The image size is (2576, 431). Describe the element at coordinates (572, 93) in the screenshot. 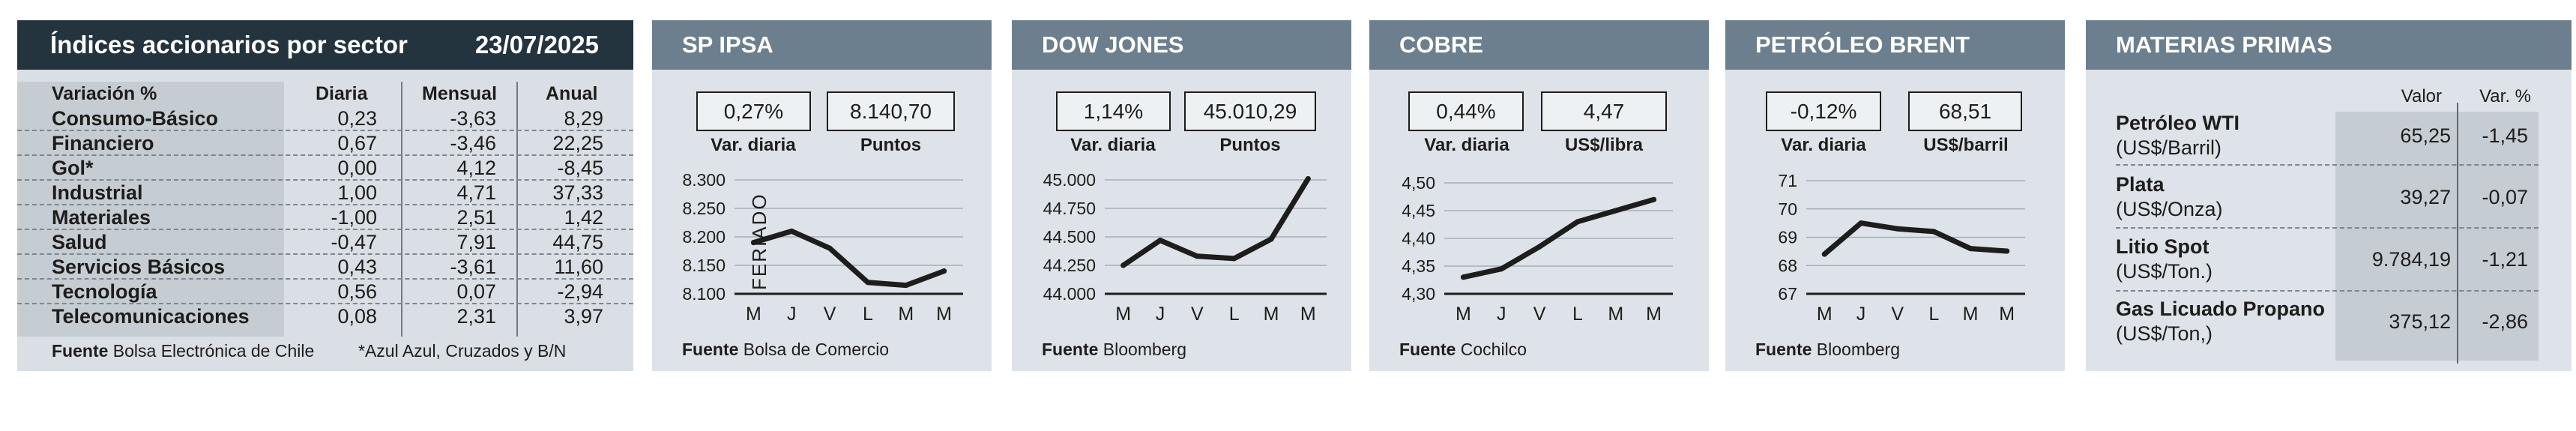

I see `indices-header-anual: Anual` at that location.